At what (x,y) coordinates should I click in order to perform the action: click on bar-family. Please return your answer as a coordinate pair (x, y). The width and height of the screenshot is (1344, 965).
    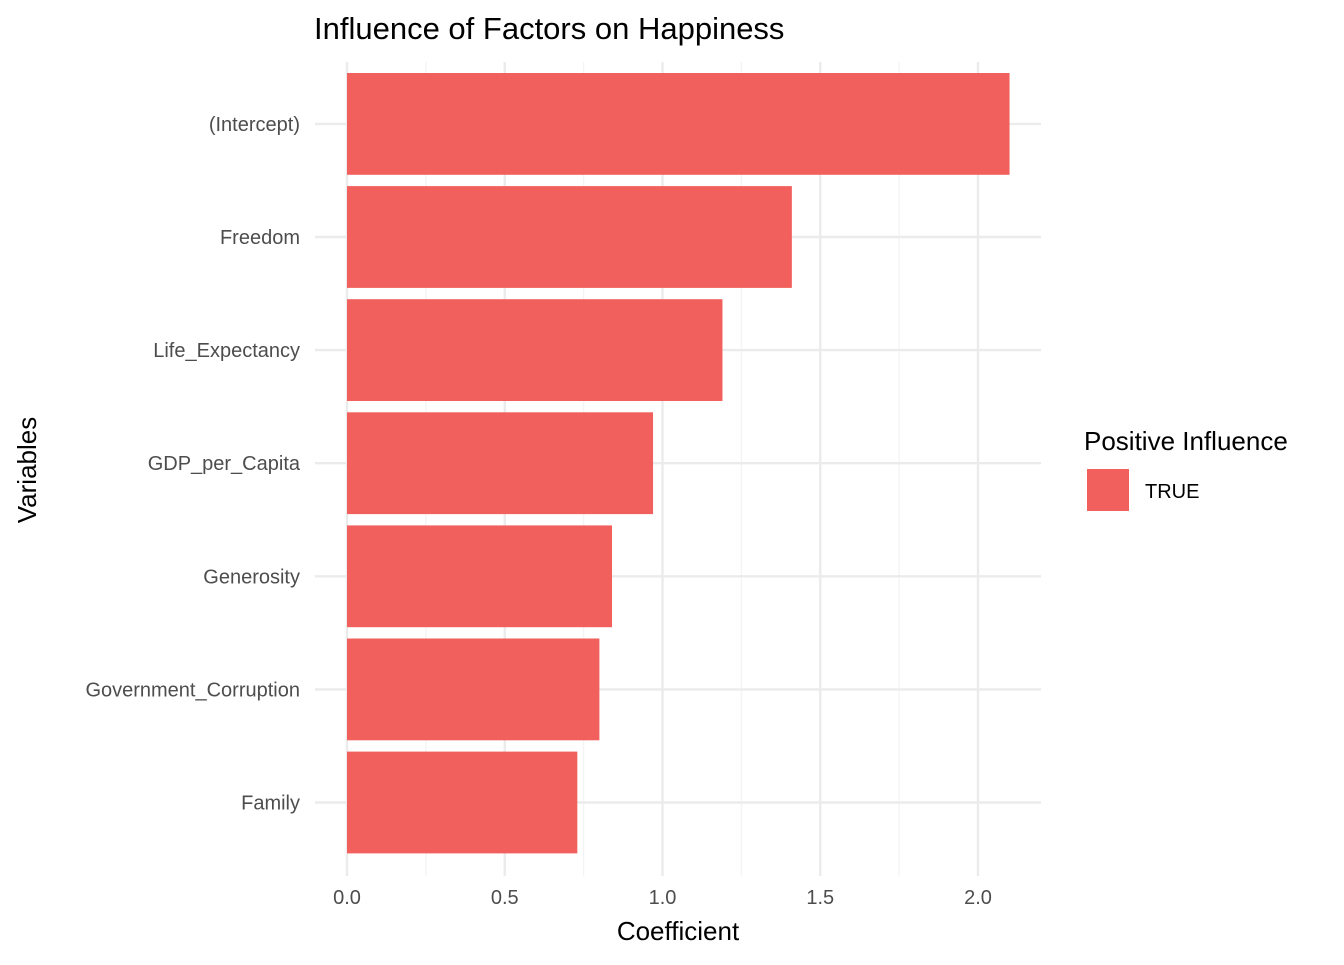
    Looking at the image, I should click on (462, 802).